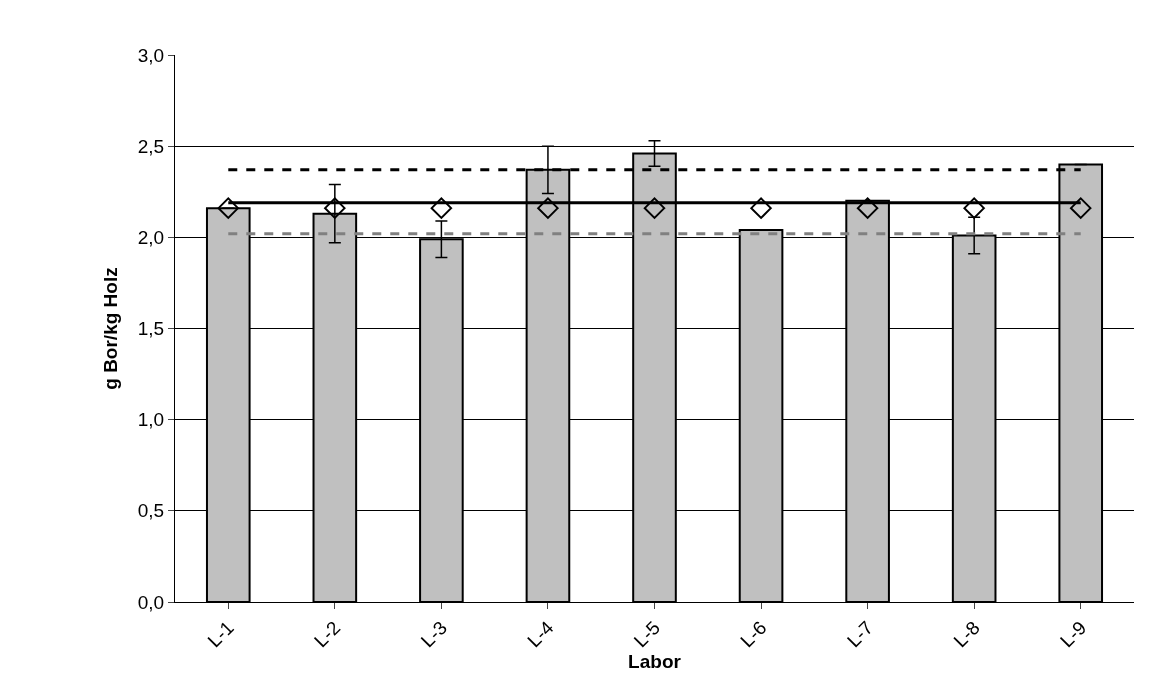 The width and height of the screenshot is (1154, 679). I want to click on y-tick-label: 3,0, so click(151, 55).